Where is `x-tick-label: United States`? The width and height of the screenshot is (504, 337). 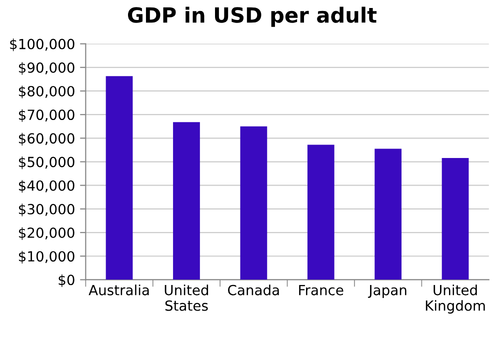
x-tick-label: United States is located at coordinates (186, 297).